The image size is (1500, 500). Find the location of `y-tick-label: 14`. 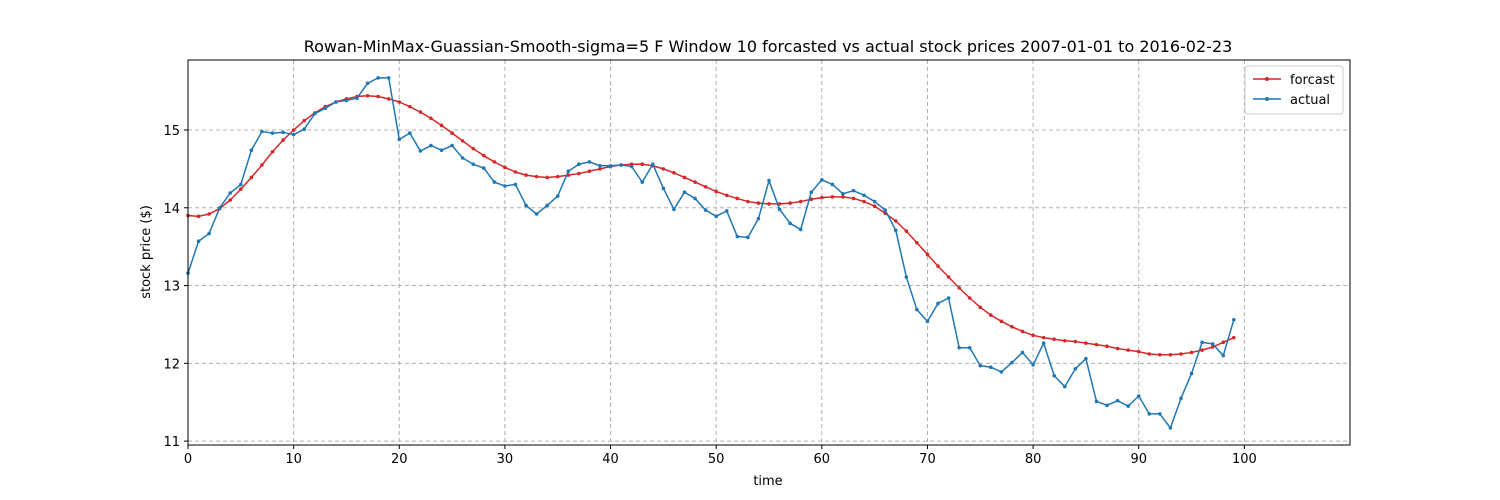

y-tick-label: 14 is located at coordinates (171, 209).